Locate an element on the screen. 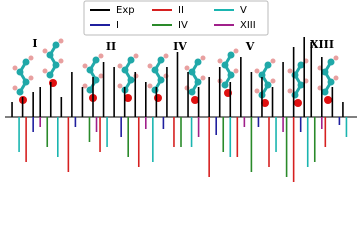  conformer-label: IV is located at coordinates (180, 46).